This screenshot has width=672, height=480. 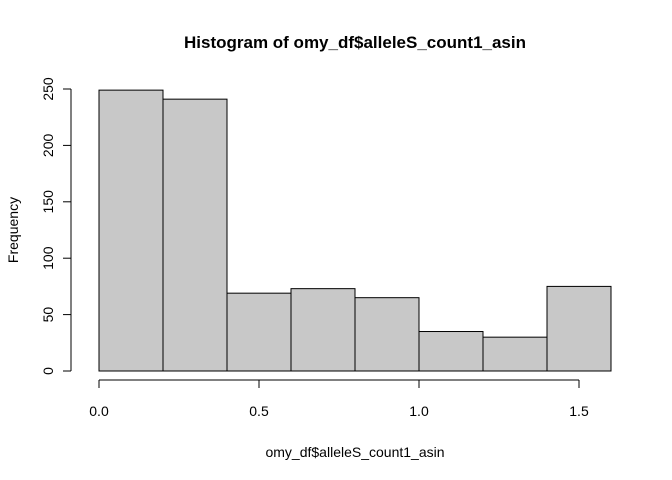 I want to click on x-tick-label: 1.0, so click(x=419, y=411).